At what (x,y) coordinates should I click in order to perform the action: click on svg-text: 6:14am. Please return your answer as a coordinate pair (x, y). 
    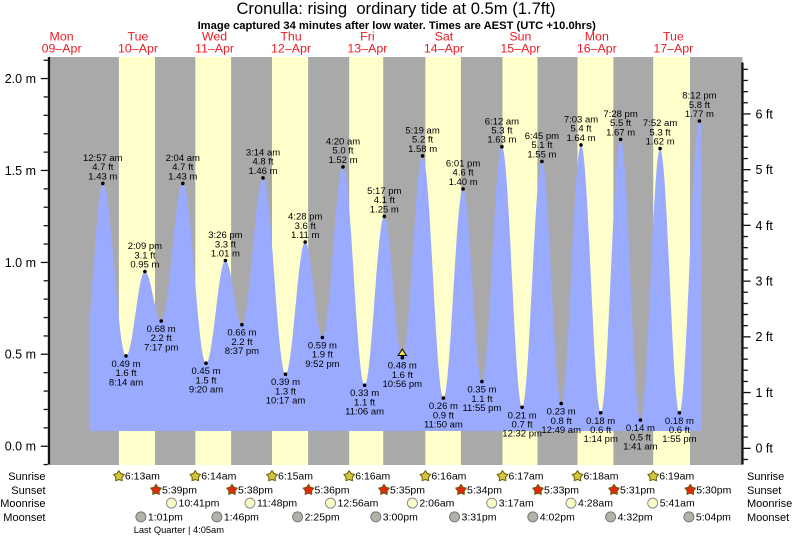
    Looking at the image, I should click on (218, 477).